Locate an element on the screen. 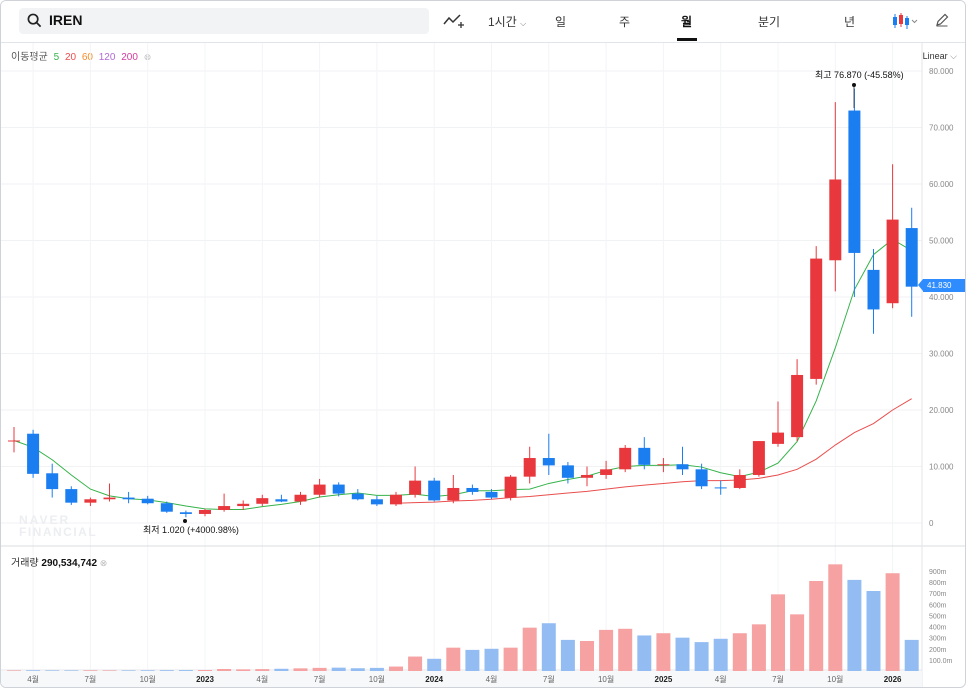  volume-axis: 900m 800m 700m 600m 500m 400m 300m 200m 100.0m is located at coordinates (941, 617).